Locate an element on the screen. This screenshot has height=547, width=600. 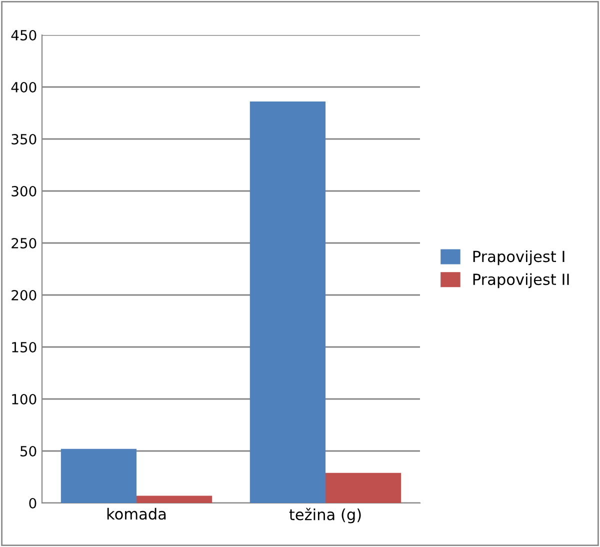
x-tick-label: težina (g) is located at coordinates (325, 516).